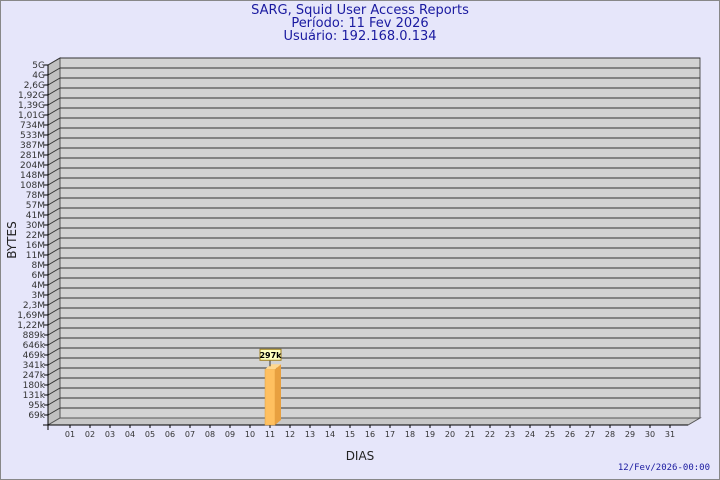 The height and width of the screenshot is (480, 720). What do you see at coordinates (570, 434) in the screenshot?
I see `x-tick-label: 26` at bounding box center [570, 434].